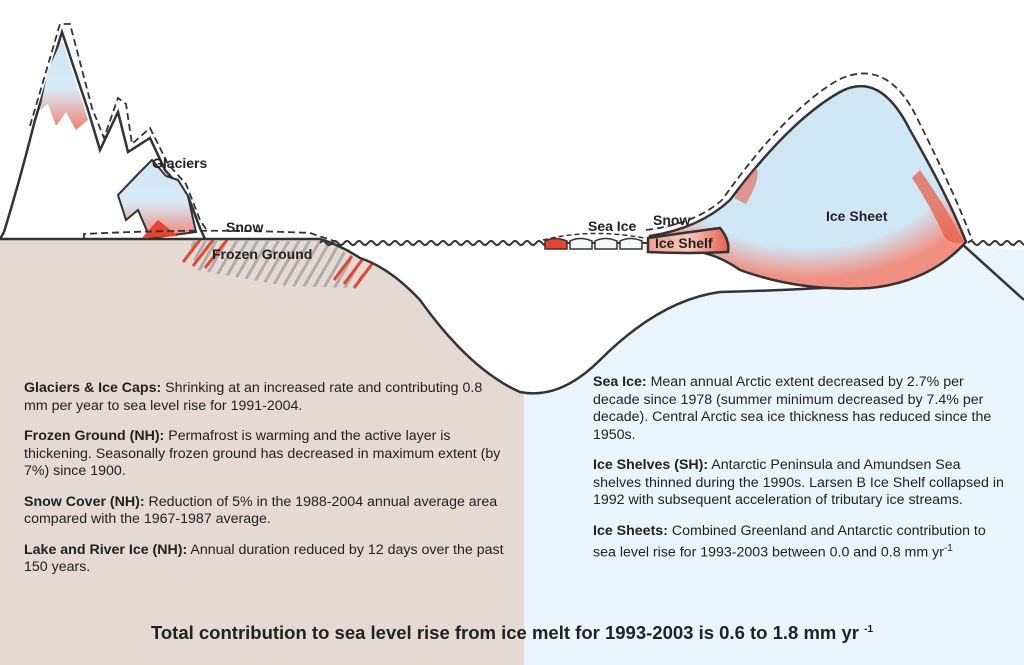 The height and width of the screenshot is (665, 1024). Describe the element at coordinates (869, 629) in the screenshot. I see `footer-sup: -1` at that location.